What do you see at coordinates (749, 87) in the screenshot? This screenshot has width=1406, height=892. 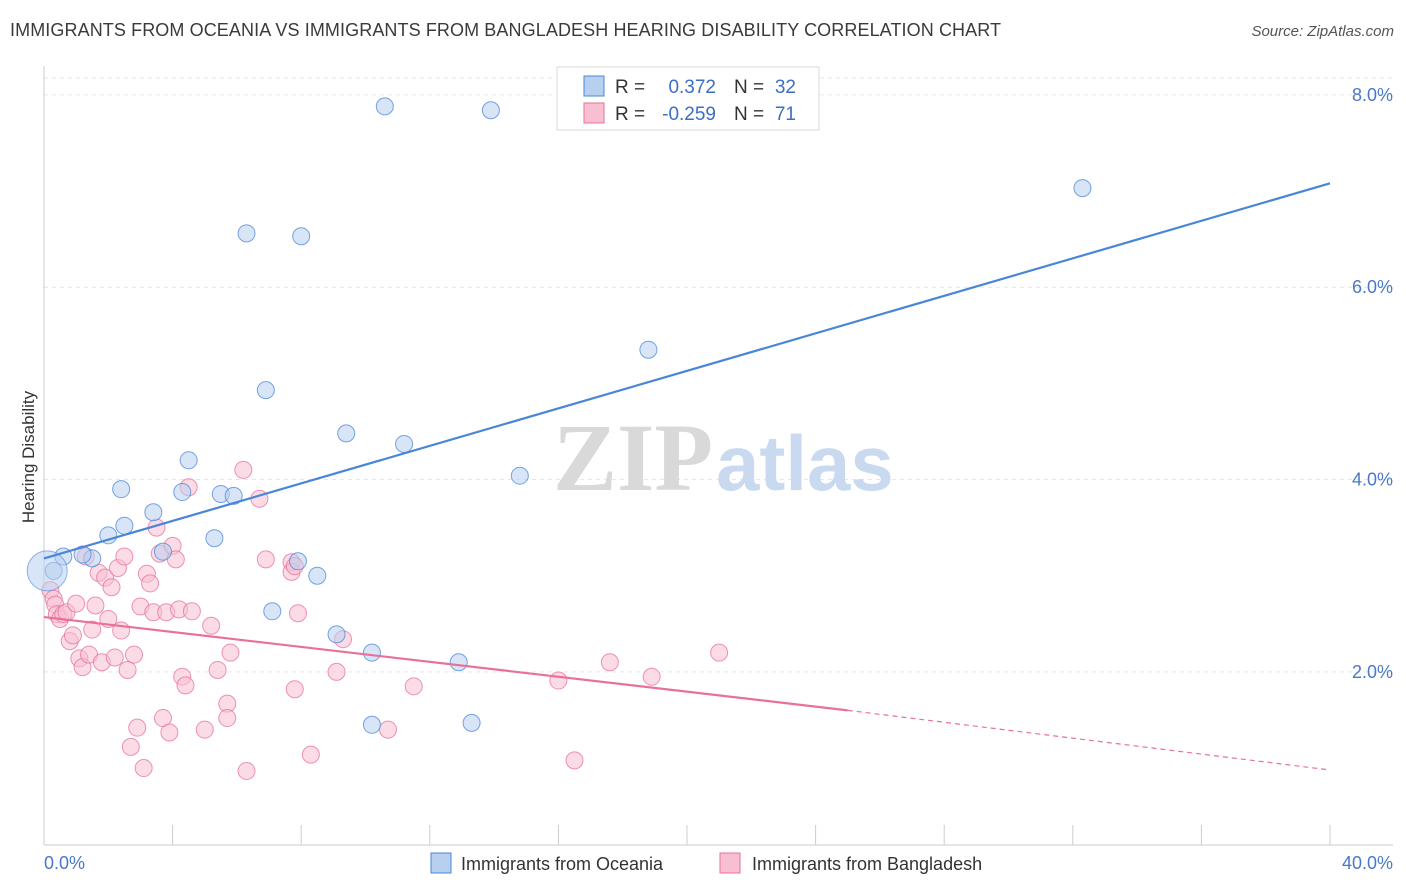 I see `legend-n-label-1: N =` at bounding box center [749, 87].